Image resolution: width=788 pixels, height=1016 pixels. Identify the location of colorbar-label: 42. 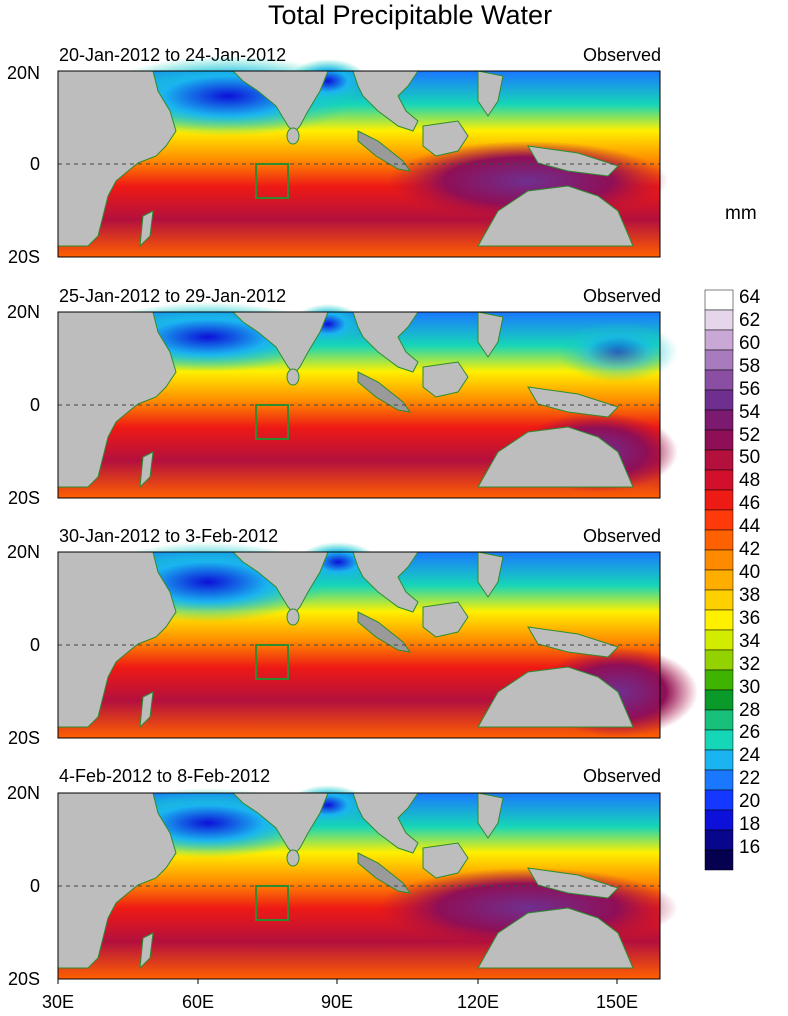
(750, 550).